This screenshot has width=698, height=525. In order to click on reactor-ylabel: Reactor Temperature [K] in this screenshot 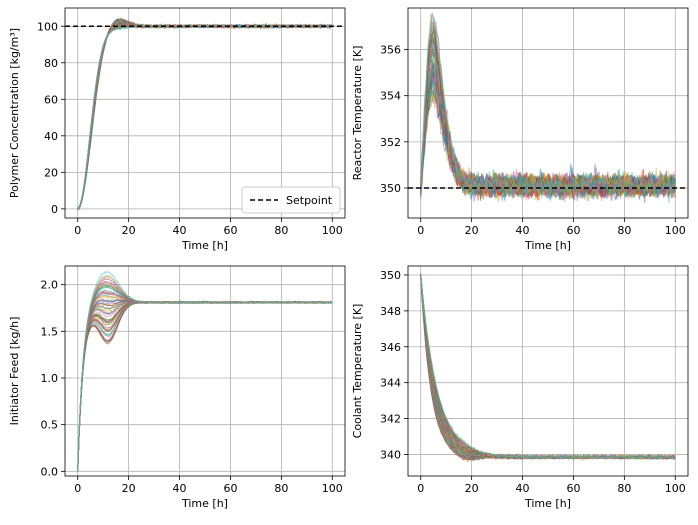, I will do `click(357, 113)`.